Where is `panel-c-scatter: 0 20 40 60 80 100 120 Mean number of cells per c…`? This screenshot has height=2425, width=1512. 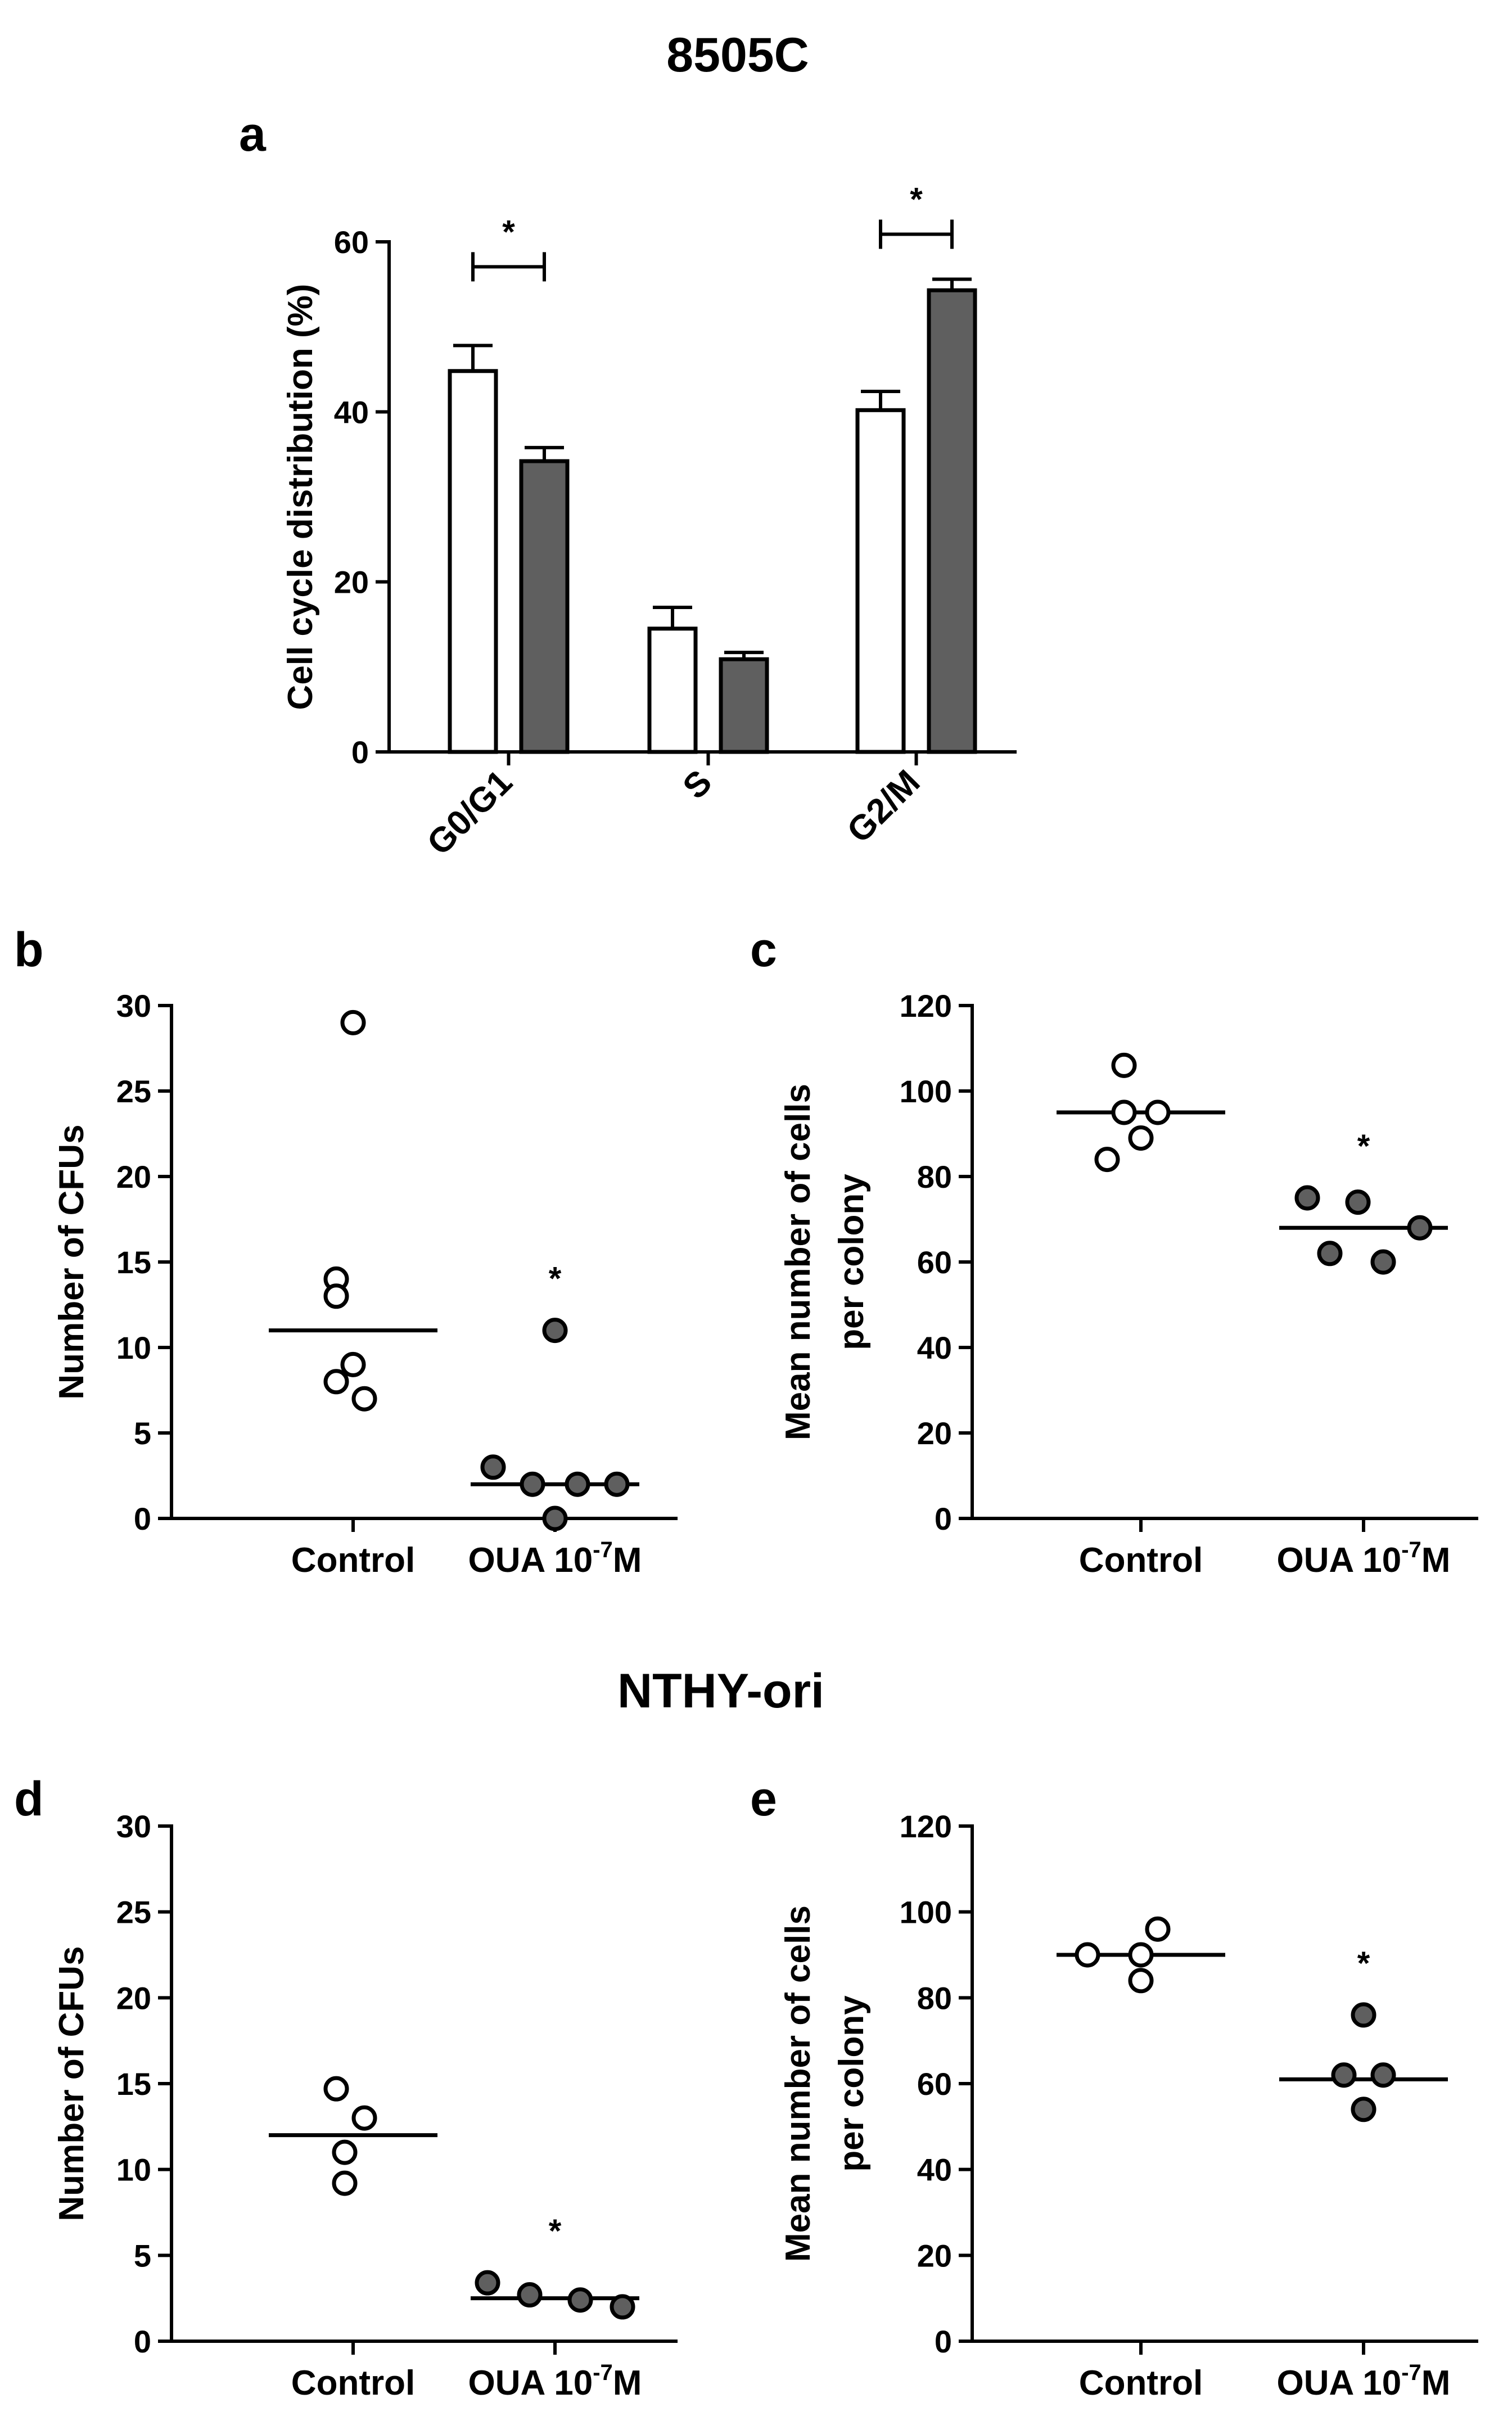 panel-c-scatter: 0 20 40 60 80 100 120 Mean number of cells per c… is located at coordinates (1128, 1284).